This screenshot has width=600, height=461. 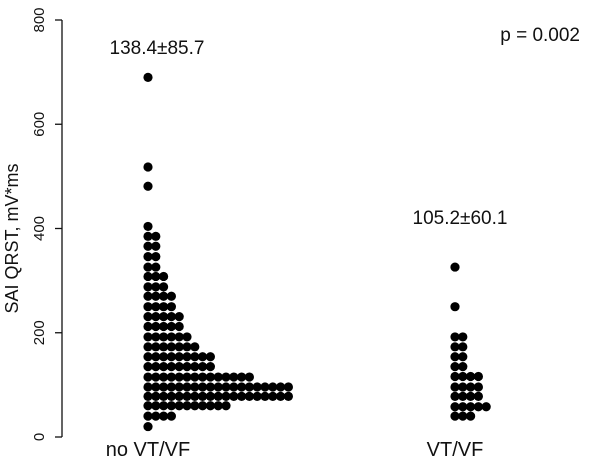 I want to click on y-axis-title: SAI QRST, mV*ms, so click(x=12, y=238).